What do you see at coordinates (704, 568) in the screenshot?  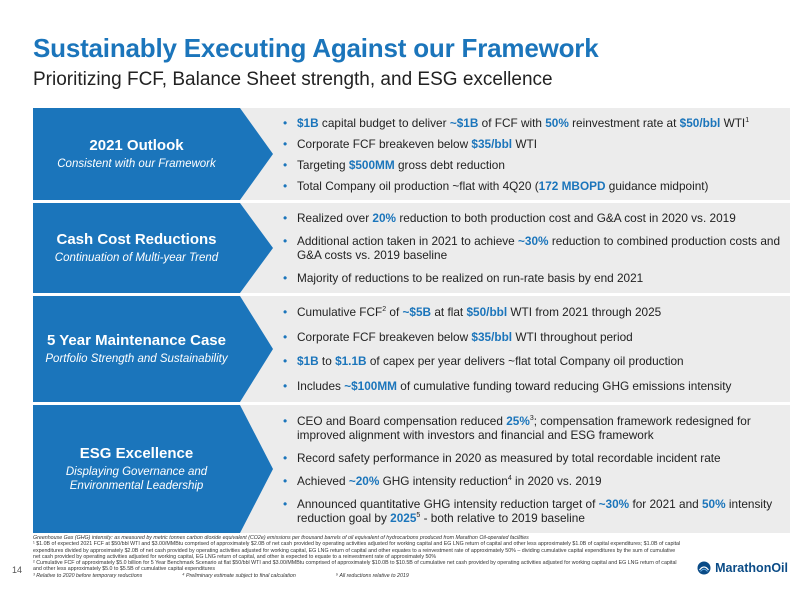 I see `marathon-oil-logo-icon` at bounding box center [704, 568].